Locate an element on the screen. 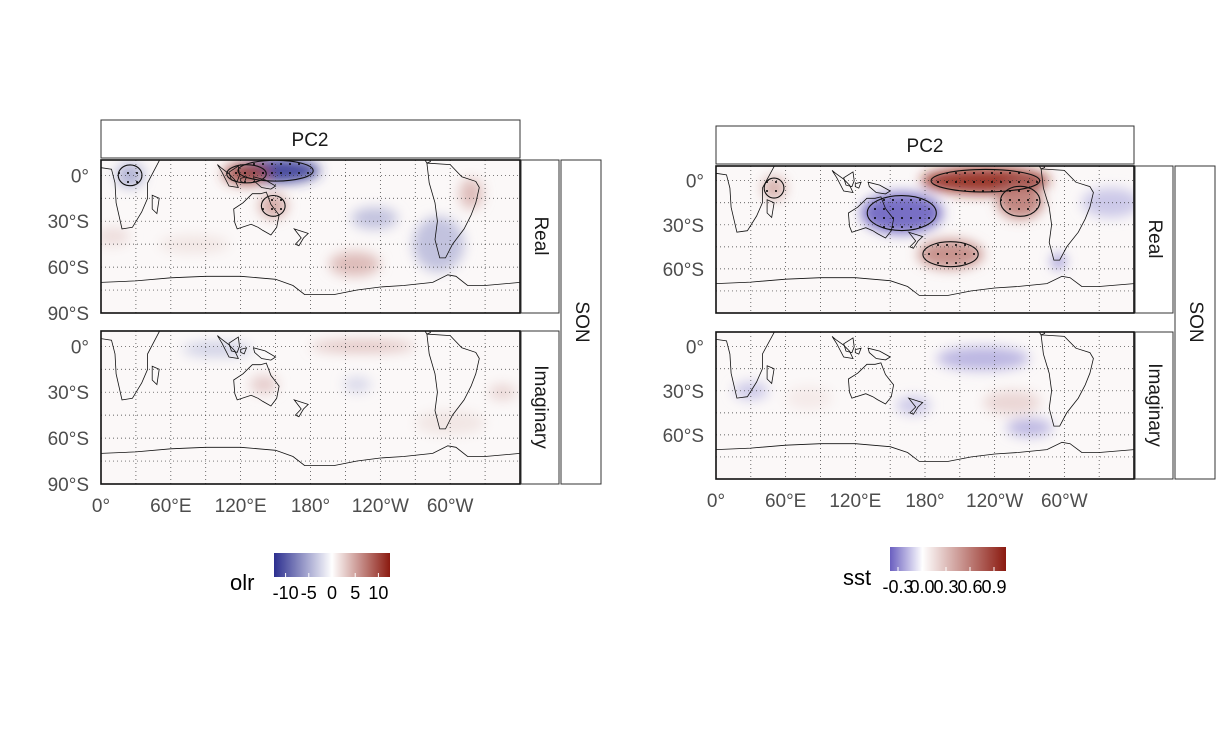  legend-tick-label: 0.0 is located at coordinates (921, 587).